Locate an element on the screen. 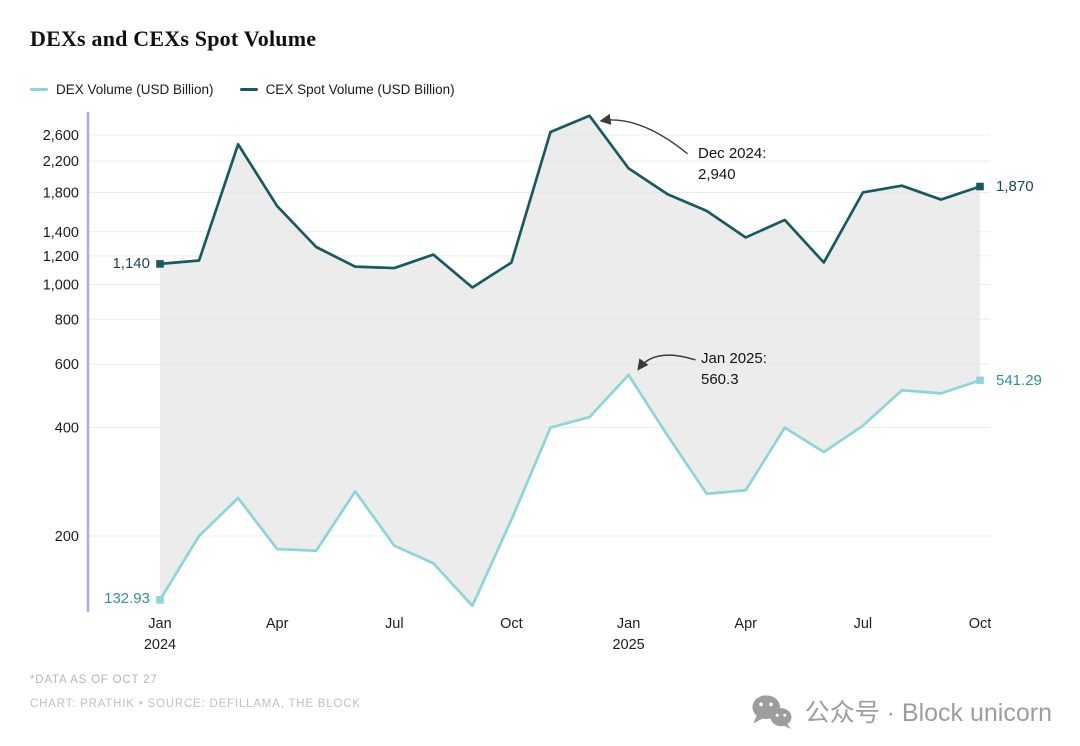 The image size is (1080, 746). legend-label-dex: DEX Volume (USD Billion) is located at coordinates (135, 89).